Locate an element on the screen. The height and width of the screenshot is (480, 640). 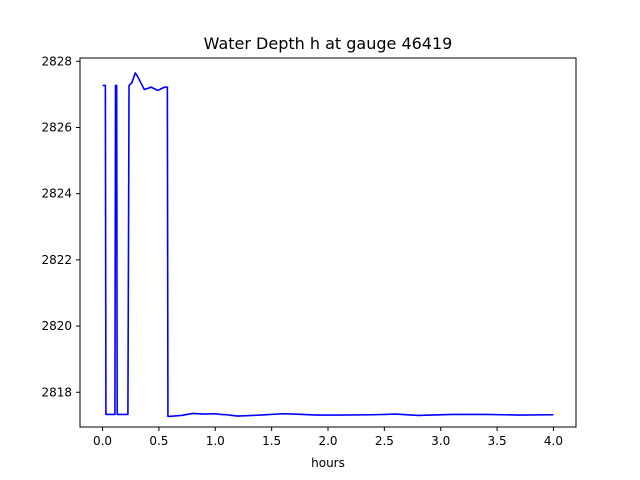
y-tick-label: 2828 is located at coordinates (56, 61).